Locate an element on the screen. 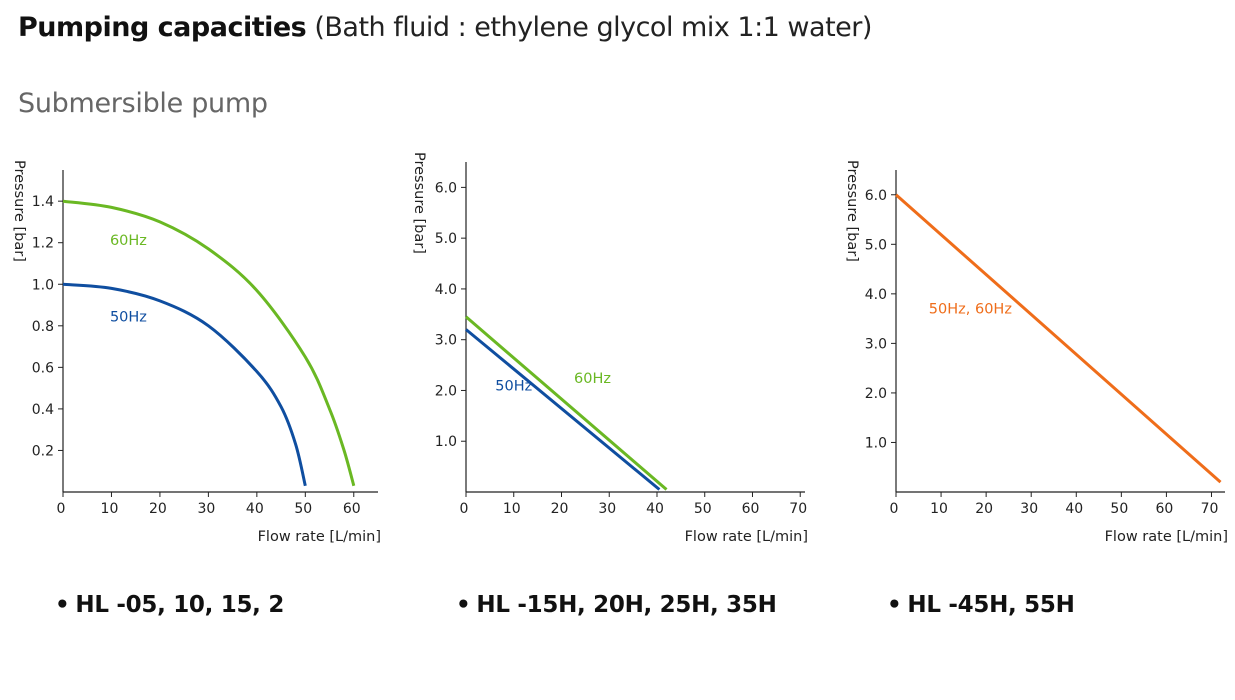 This screenshot has height=700, width=1235. series-label: 50Hz, 60Hz is located at coordinates (970, 310).